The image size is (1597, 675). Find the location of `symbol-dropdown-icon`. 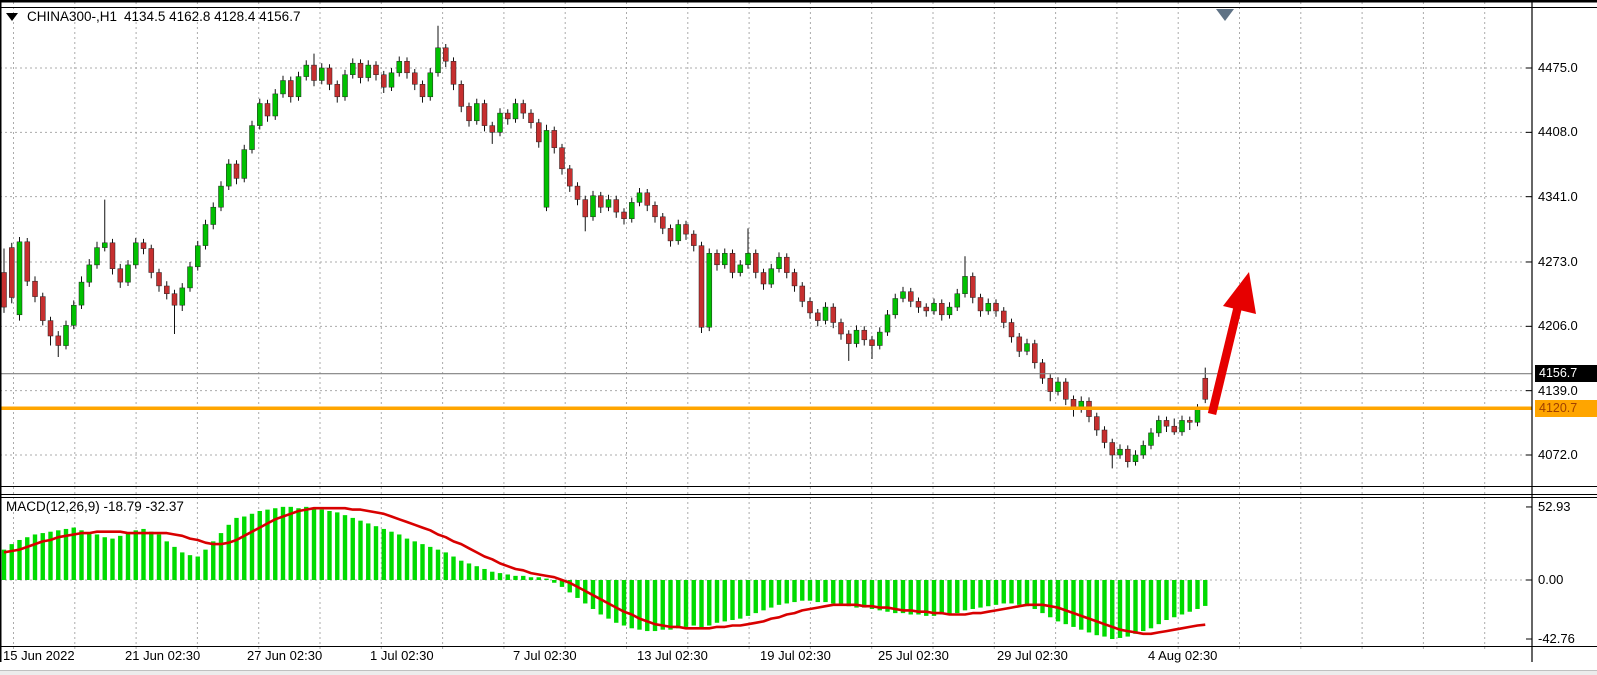

symbol-dropdown-icon is located at coordinates (12, 16).